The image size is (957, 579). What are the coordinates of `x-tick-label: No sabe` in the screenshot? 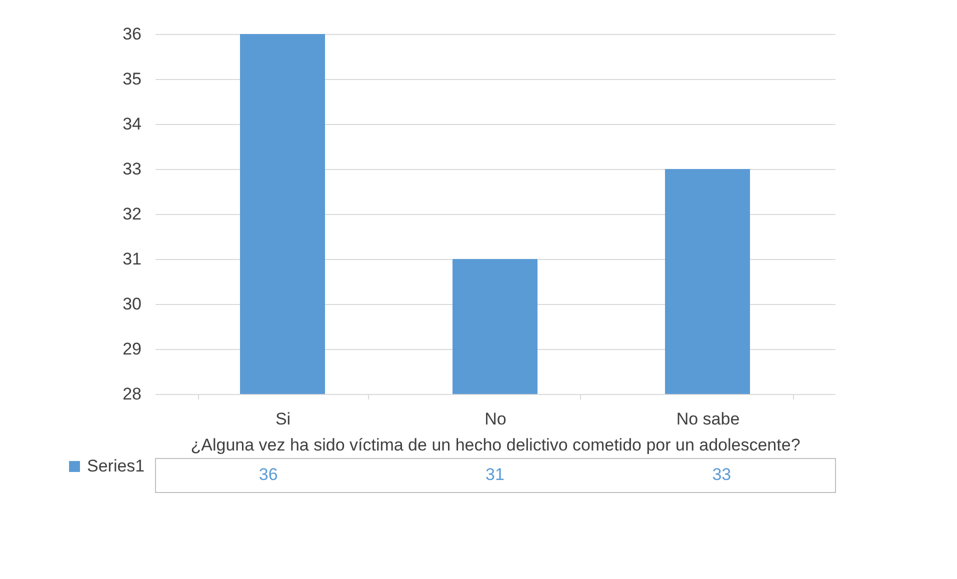 It's located at (708, 419).